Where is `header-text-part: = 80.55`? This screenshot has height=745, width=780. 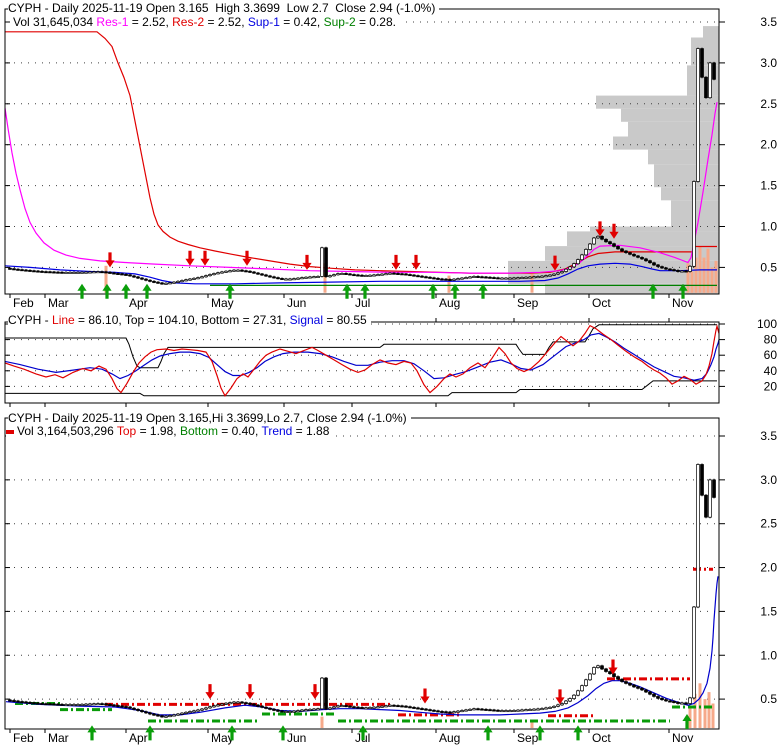
header-text-part: = 80.55 is located at coordinates (345, 320).